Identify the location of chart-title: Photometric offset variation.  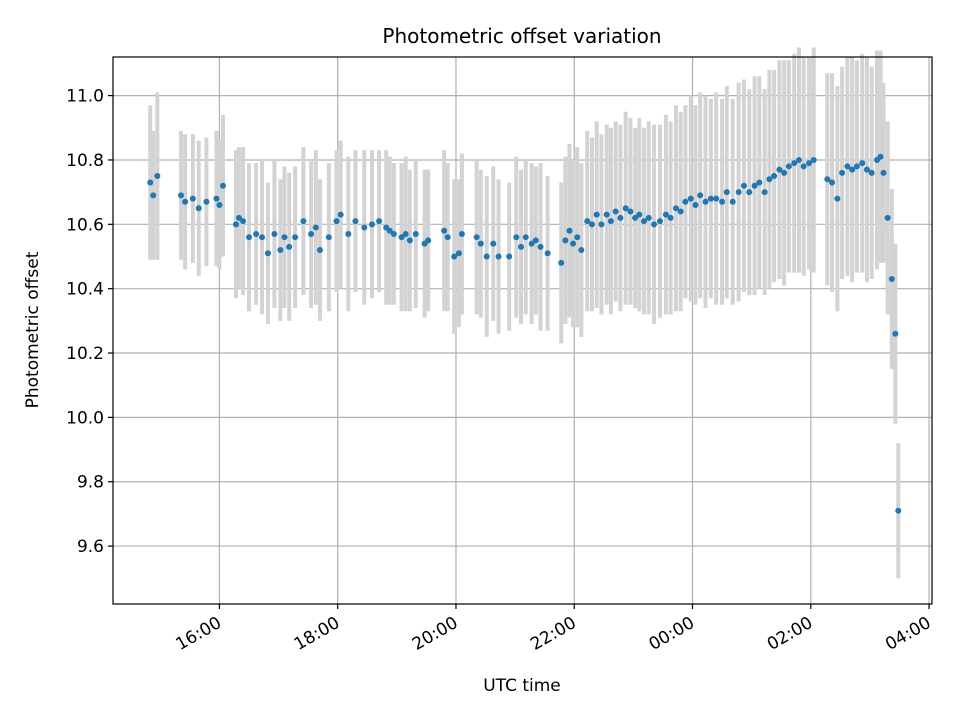
(521, 36).